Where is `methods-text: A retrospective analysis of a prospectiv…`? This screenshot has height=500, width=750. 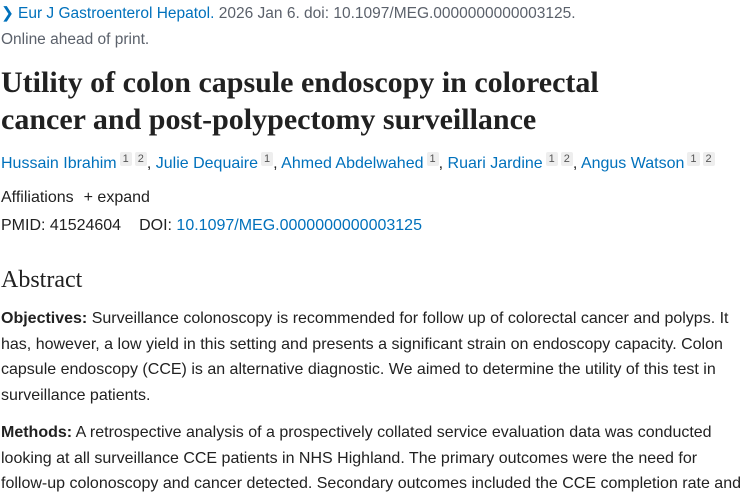
methods-text: A retrospective analysis of a prospectiv… is located at coordinates (371, 458).